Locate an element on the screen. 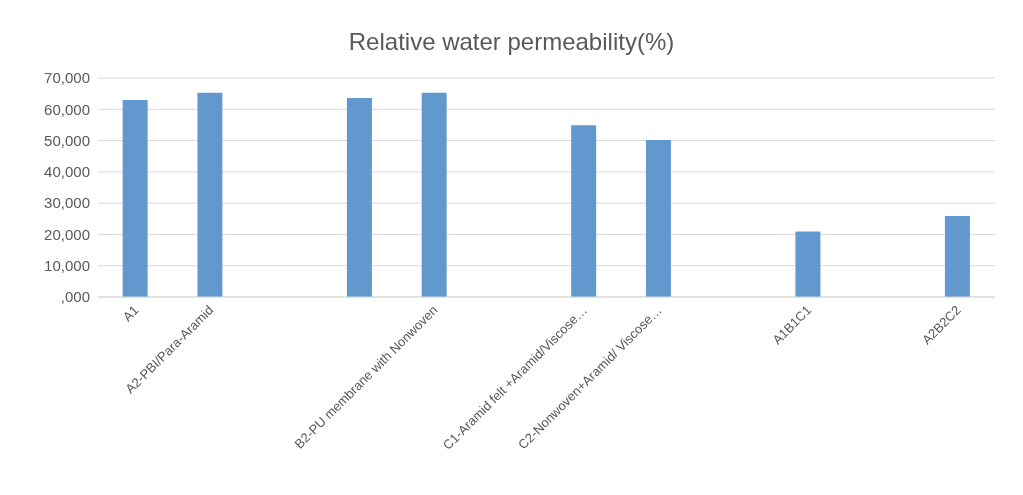 This screenshot has height=495, width=1023. y-tick-label: 70,000 is located at coordinates (67, 78).